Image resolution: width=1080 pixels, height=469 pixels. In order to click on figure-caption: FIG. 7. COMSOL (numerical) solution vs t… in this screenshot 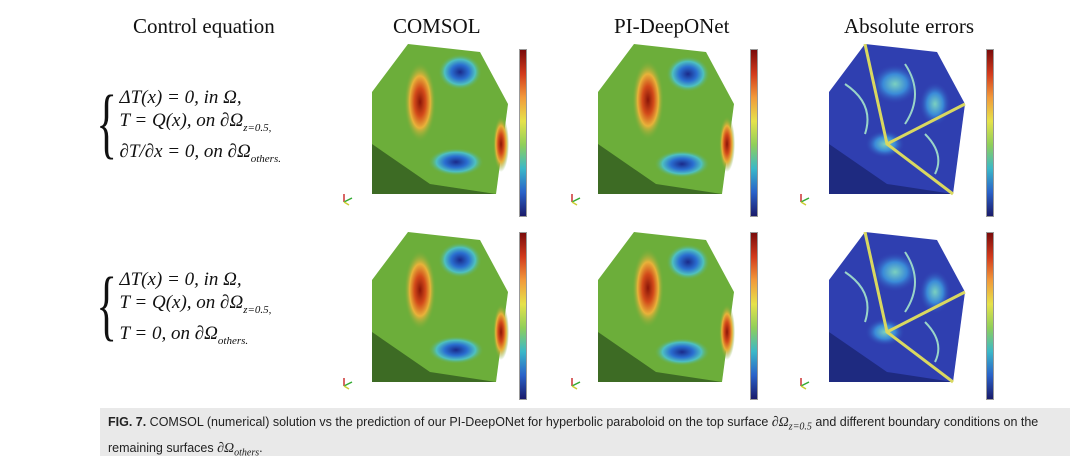, I will do `click(585, 433)`.